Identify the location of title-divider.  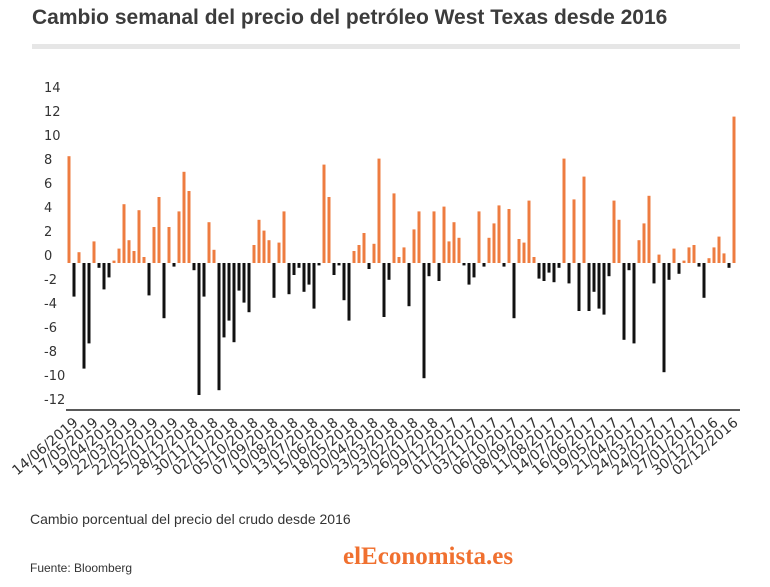
(386, 46).